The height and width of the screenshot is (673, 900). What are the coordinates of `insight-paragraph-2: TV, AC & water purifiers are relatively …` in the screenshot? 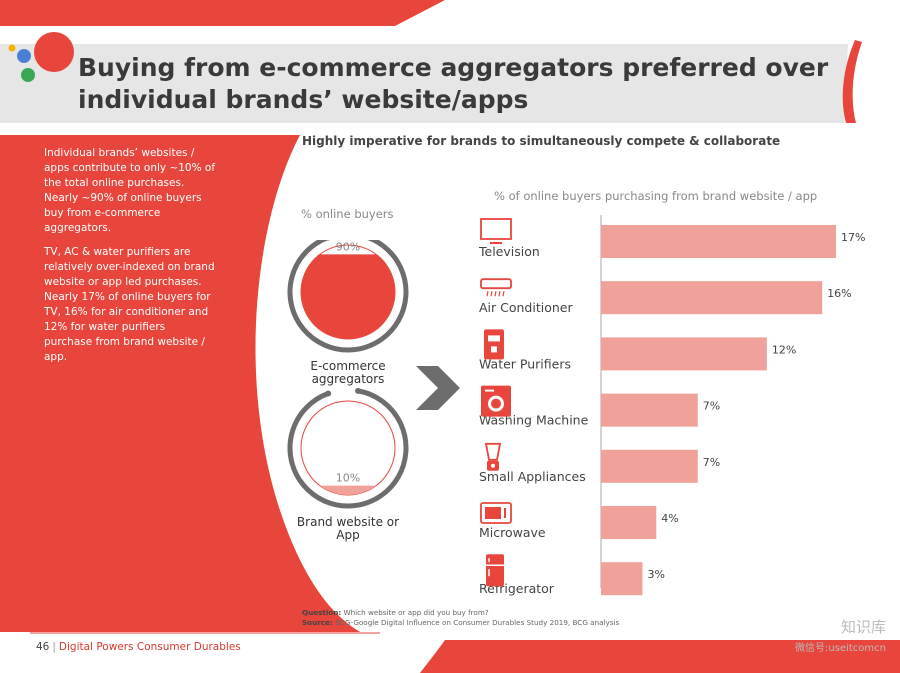 It's located at (130, 305).